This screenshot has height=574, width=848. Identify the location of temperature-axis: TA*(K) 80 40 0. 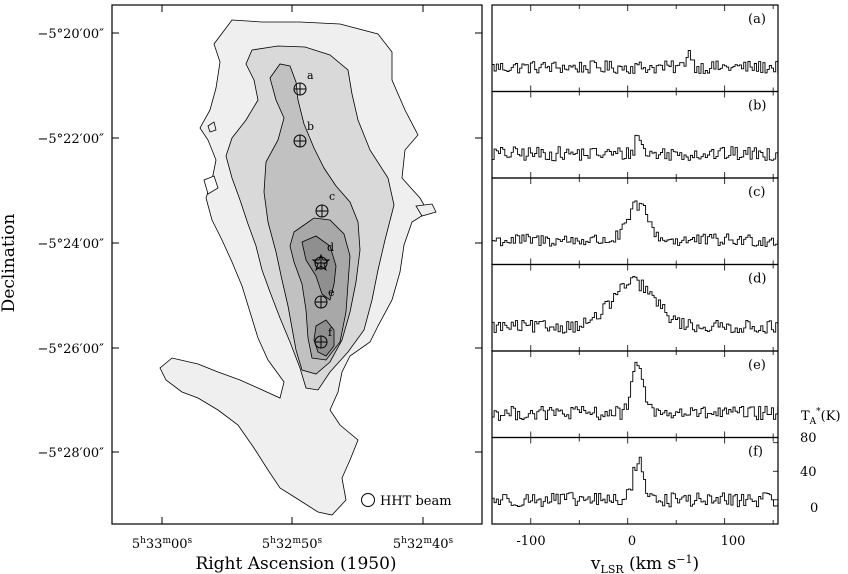
(820, 461).